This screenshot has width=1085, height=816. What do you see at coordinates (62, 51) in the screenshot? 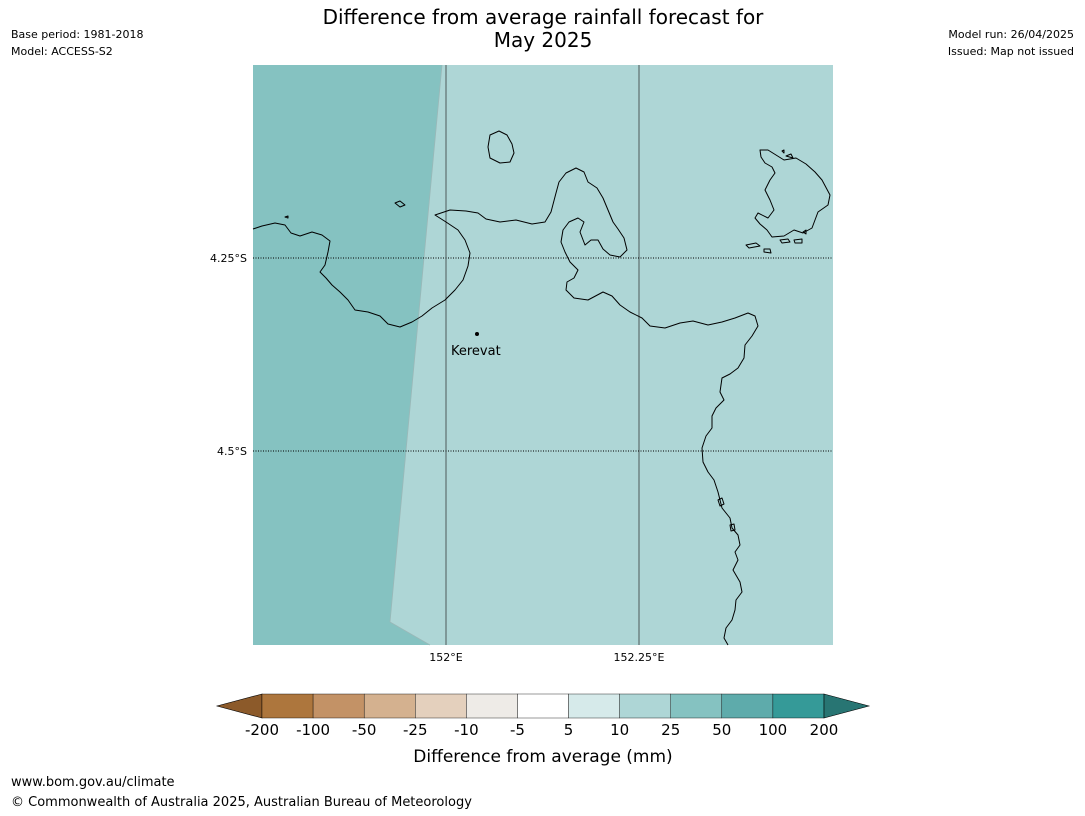
I see `model-label: Model: ACCESS-S2` at bounding box center [62, 51].